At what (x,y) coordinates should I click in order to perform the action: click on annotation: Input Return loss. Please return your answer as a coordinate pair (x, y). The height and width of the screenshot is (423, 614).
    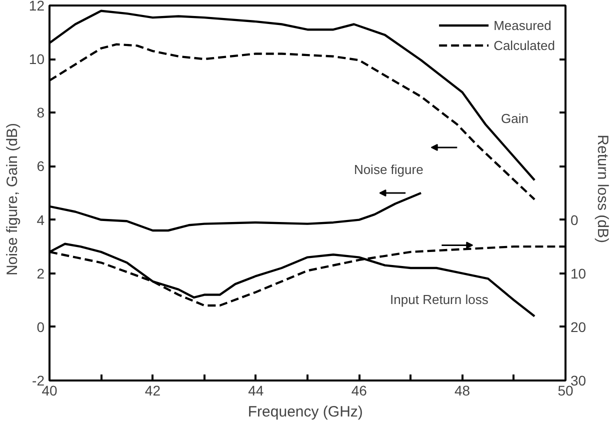
    Looking at the image, I should click on (439, 299).